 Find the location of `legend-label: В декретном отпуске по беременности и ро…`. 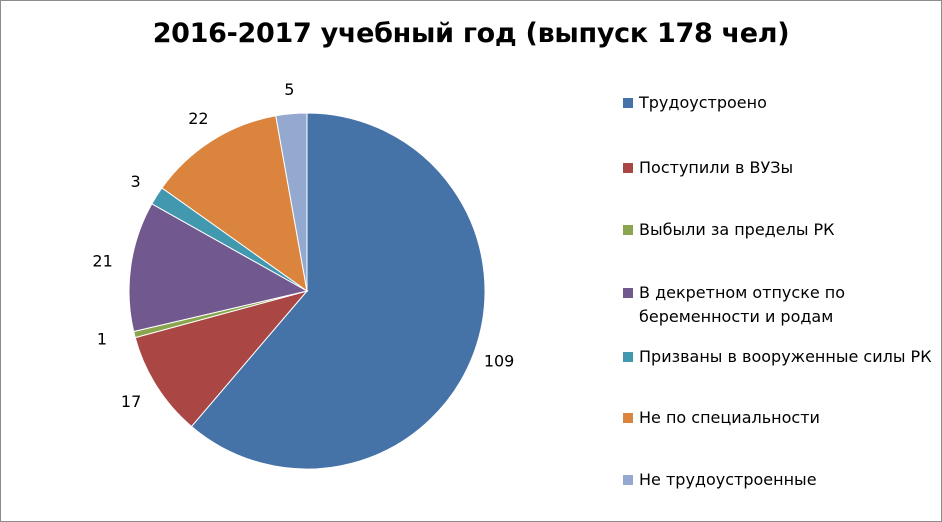

legend-label: В декретном отпуске по беременности и ро… is located at coordinates (742, 304).